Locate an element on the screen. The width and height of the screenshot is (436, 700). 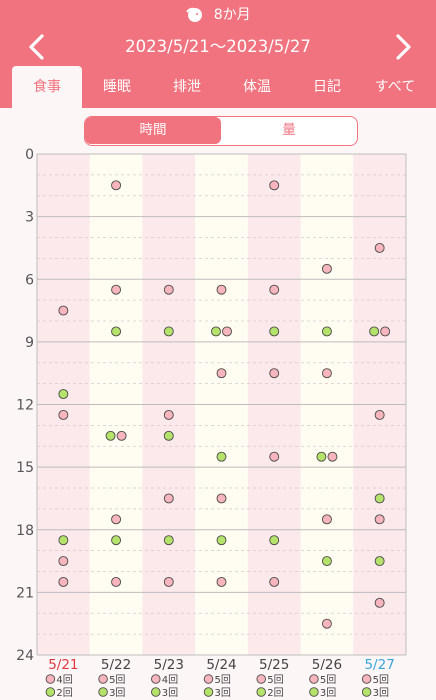
pink-count-label: 4回 is located at coordinates (64, 680).